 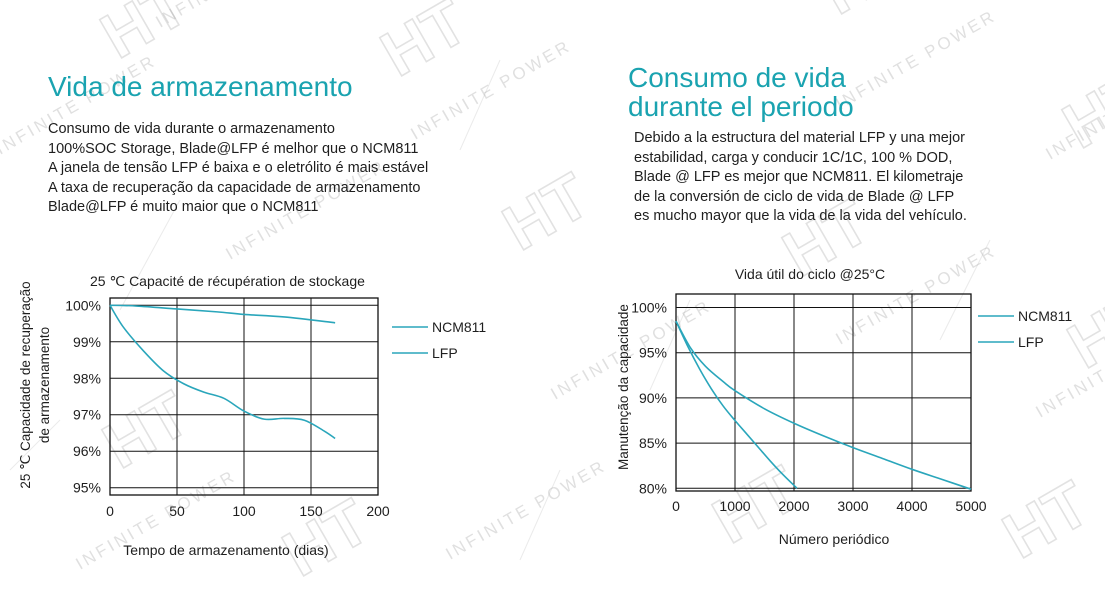 What do you see at coordinates (311, 511) in the screenshot?
I see `x-tick-label: 150` at bounding box center [311, 511].